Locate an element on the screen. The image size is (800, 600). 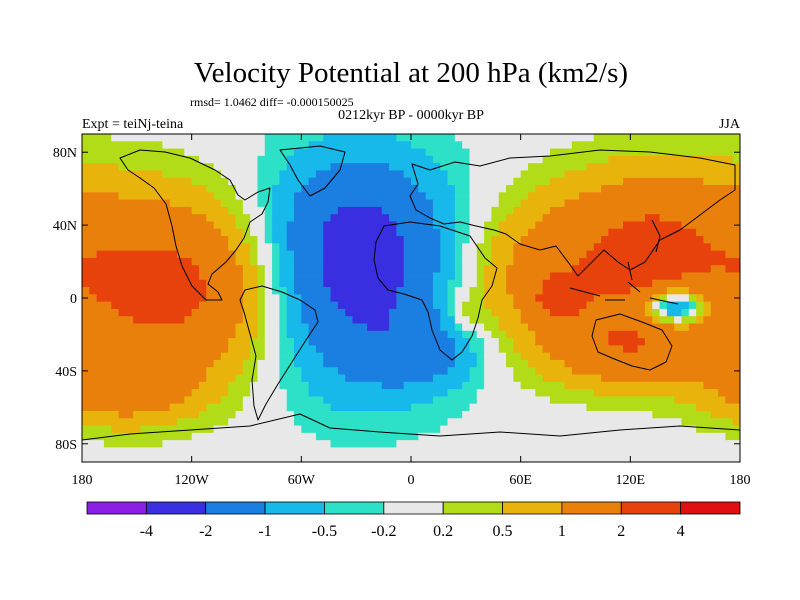
subtitle-right: JJA is located at coordinates (730, 124).